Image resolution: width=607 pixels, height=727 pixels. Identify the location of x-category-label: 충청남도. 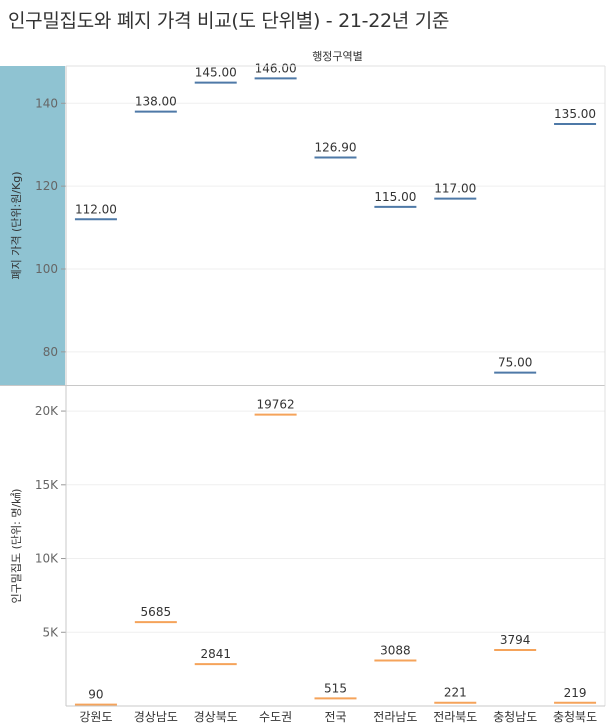
(515, 717).